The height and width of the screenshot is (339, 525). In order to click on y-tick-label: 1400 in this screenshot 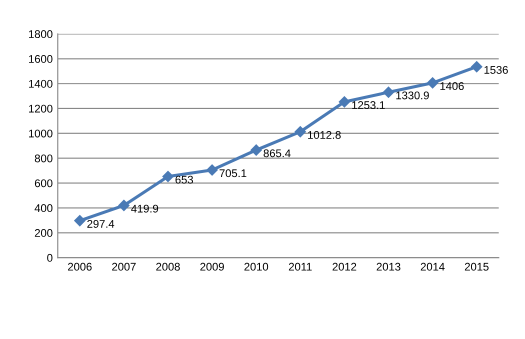, I will do `click(40, 84)`.